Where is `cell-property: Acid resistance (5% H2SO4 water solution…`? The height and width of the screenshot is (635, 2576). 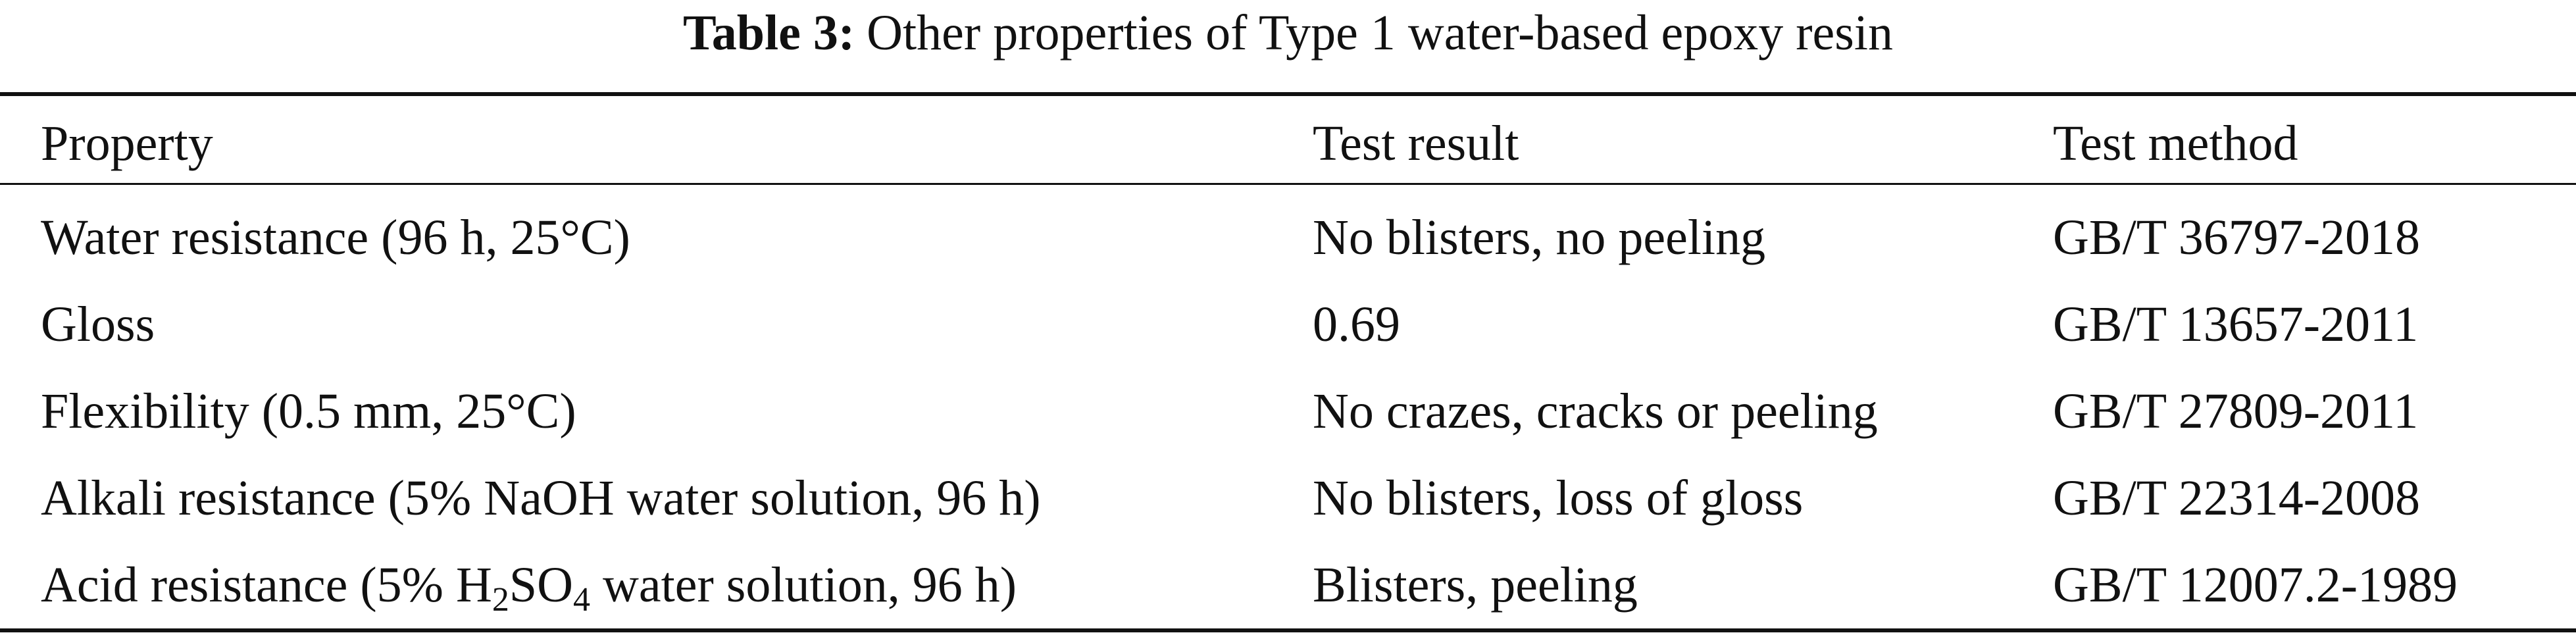 cell-property: Acid resistance (5% H2SO4 water solution… is located at coordinates (529, 585).